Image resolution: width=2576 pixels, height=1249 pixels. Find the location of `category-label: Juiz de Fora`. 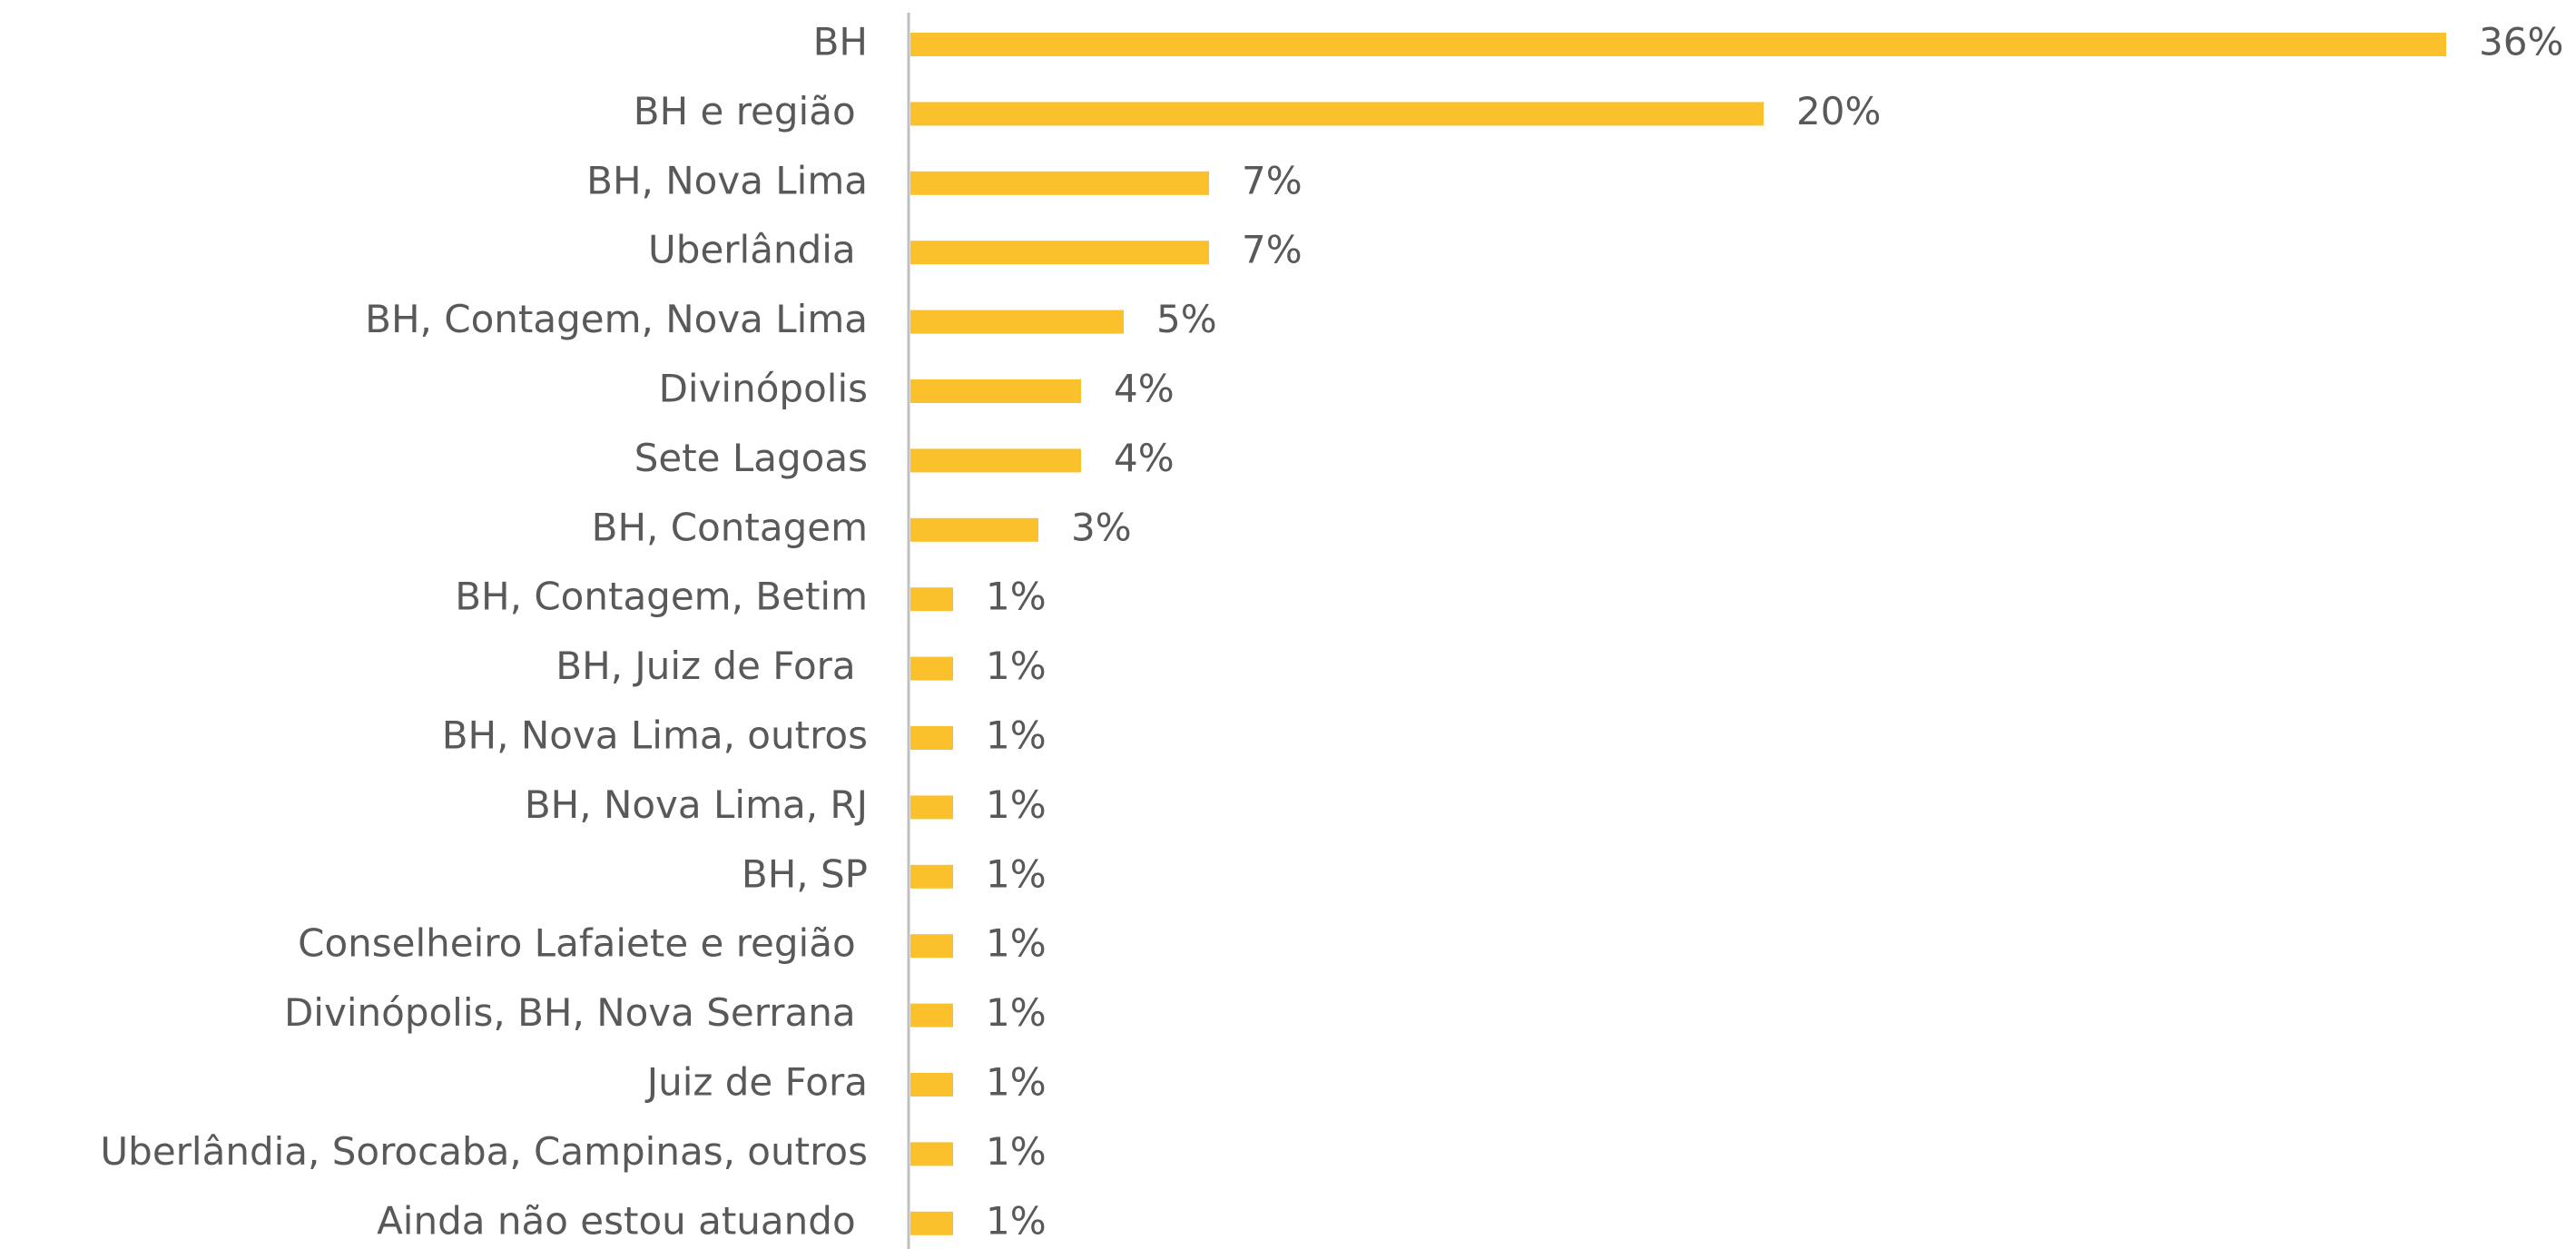

category-label: Juiz de Fora is located at coordinates (756, 1082).